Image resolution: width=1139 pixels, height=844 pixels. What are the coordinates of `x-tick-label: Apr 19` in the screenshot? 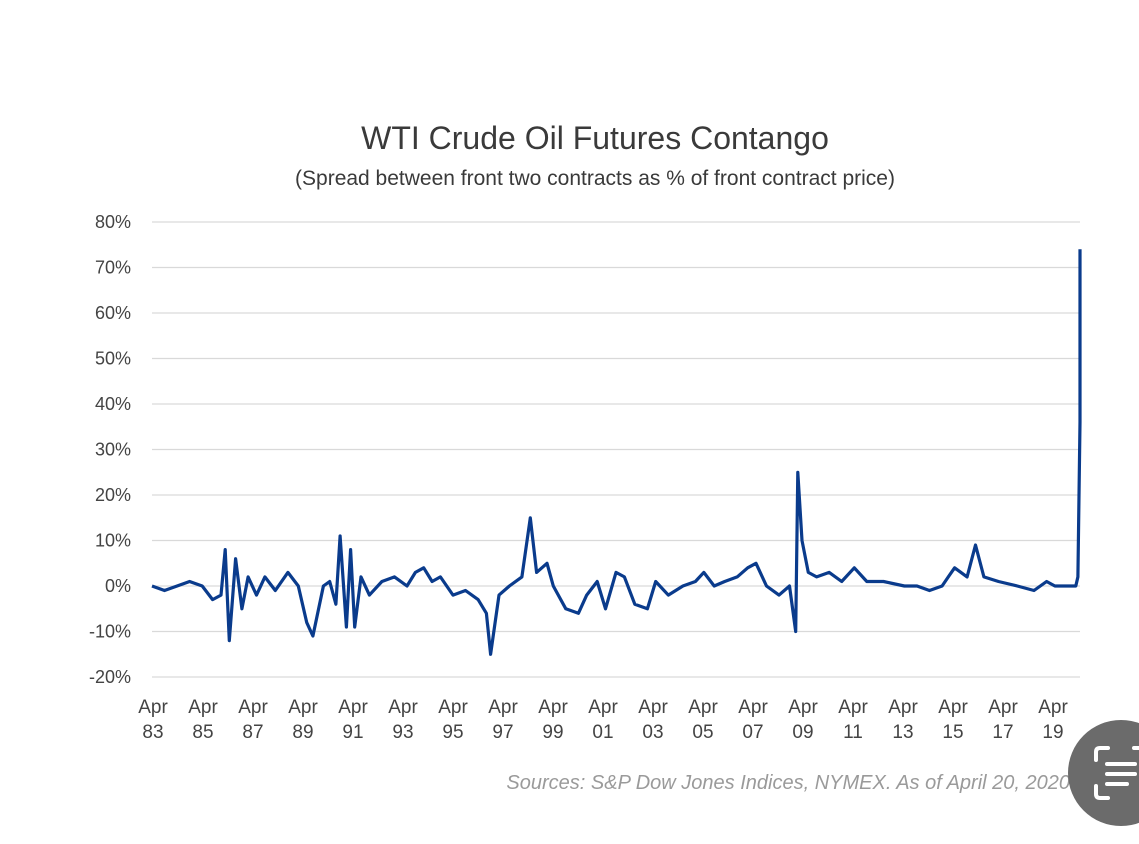 It's located at (1053, 720).